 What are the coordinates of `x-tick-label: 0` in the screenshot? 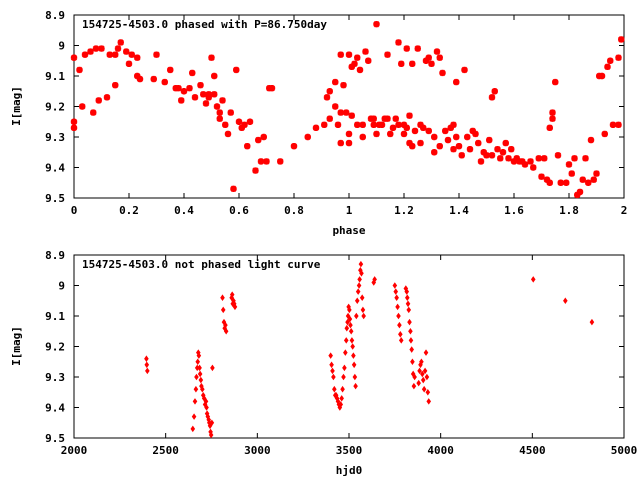 It's located at (74, 210).